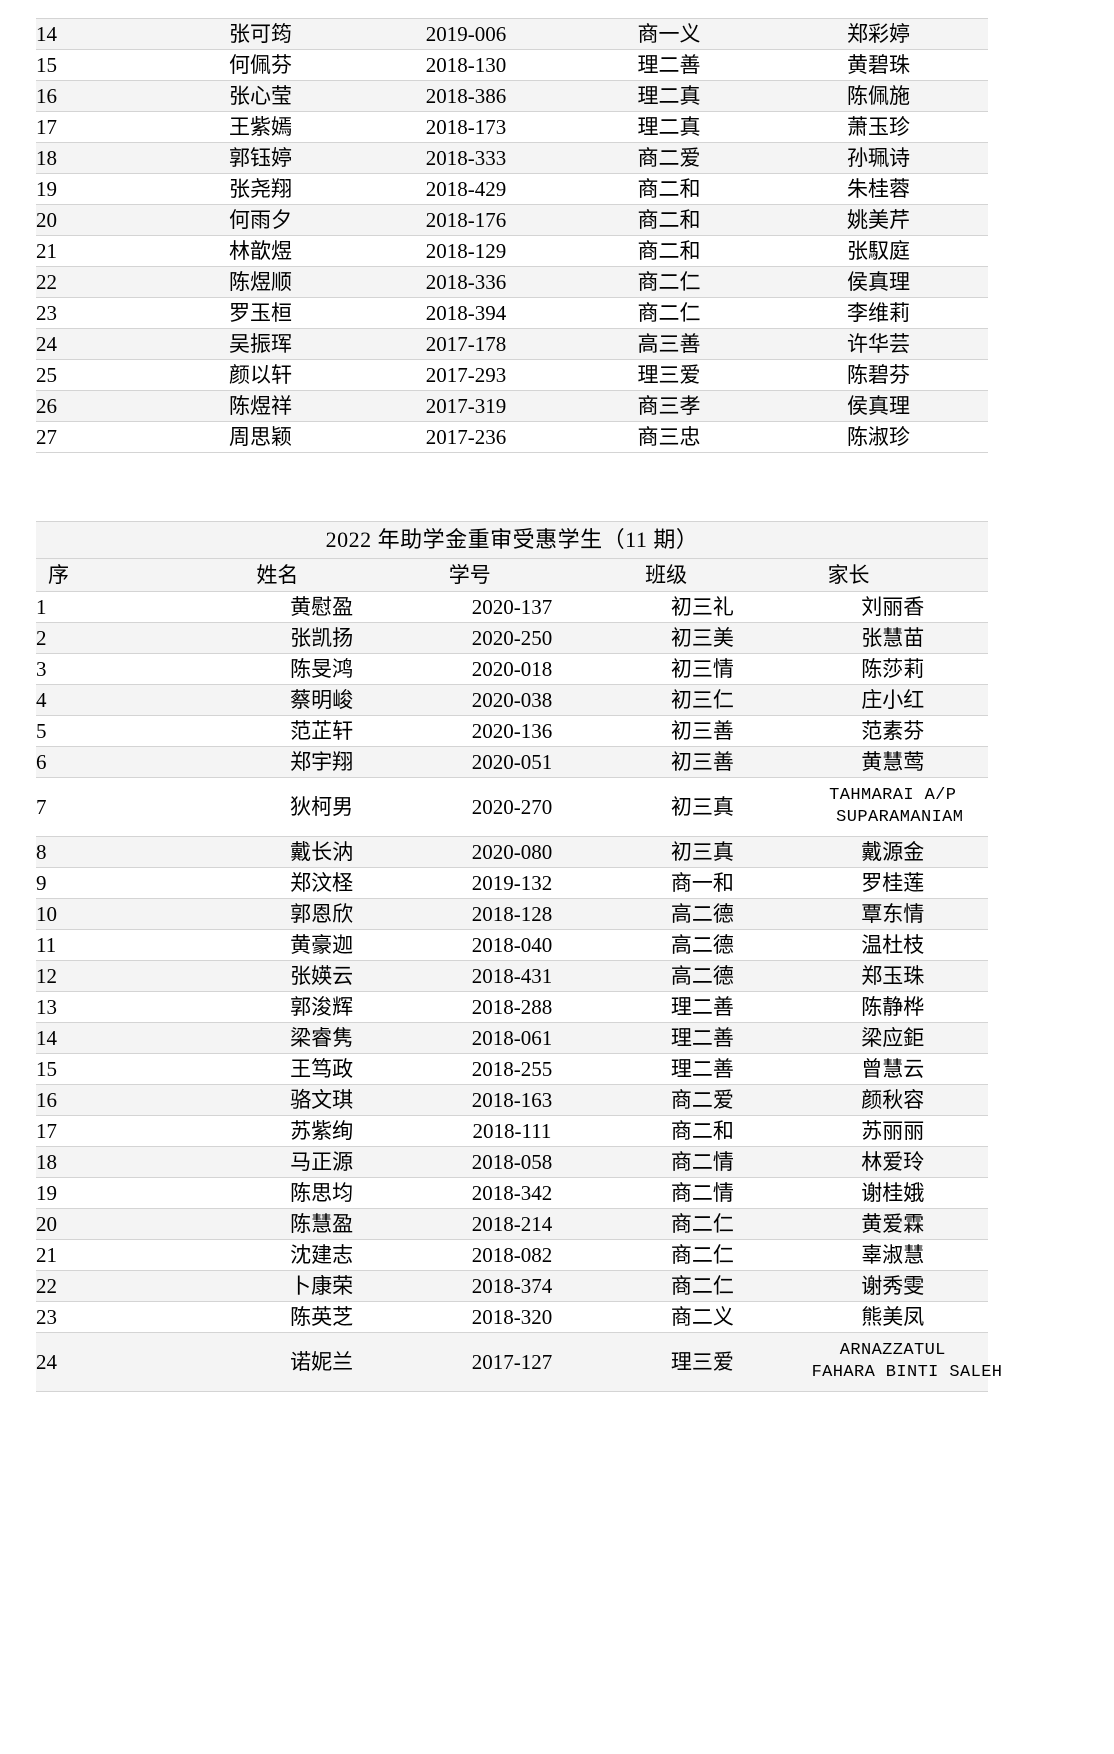 The image size is (1114, 1754). Describe the element at coordinates (512, 762) in the screenshot. I see `cell-student-id-value: 2020-051` at that location.